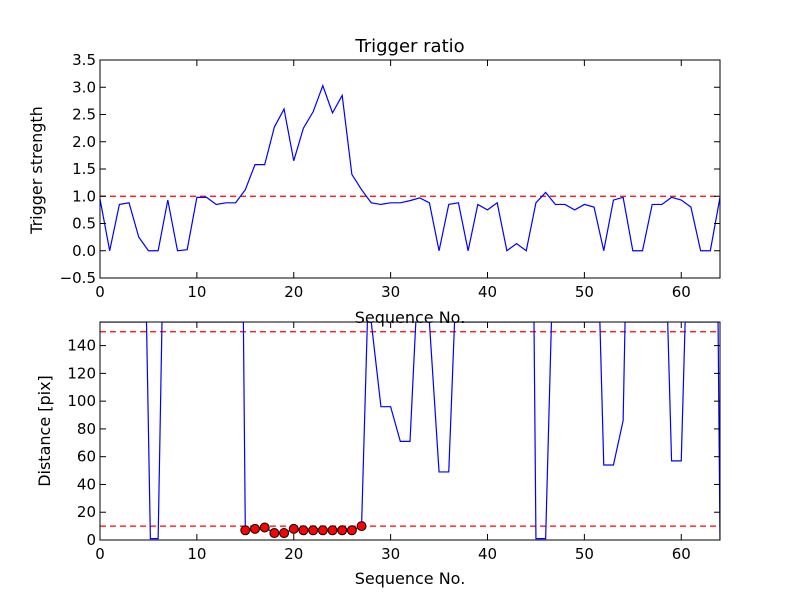 This screenshot has height=600, width=800. I want to click on y-tick-label: 40, so click(86, 484).